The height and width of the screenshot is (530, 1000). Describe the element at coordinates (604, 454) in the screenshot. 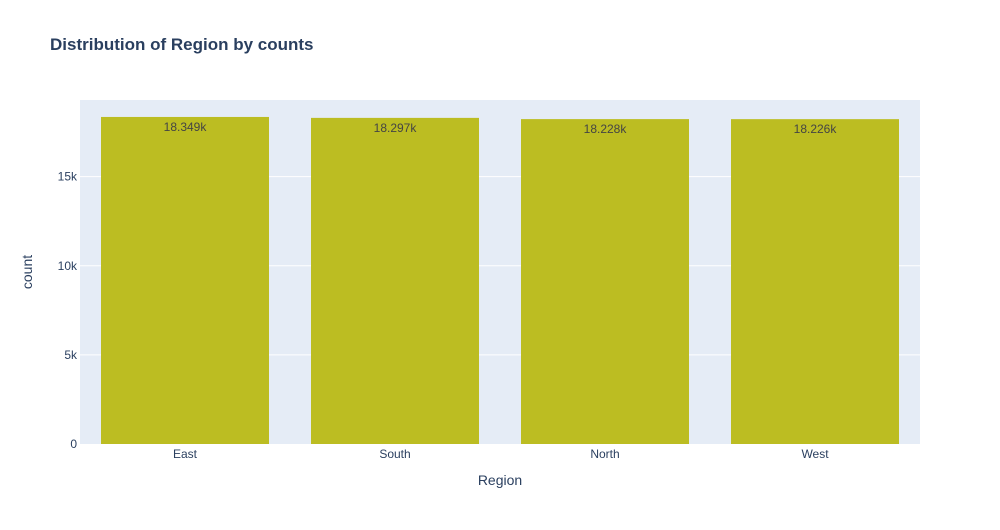

I see `x-tick-label: North` at that location.